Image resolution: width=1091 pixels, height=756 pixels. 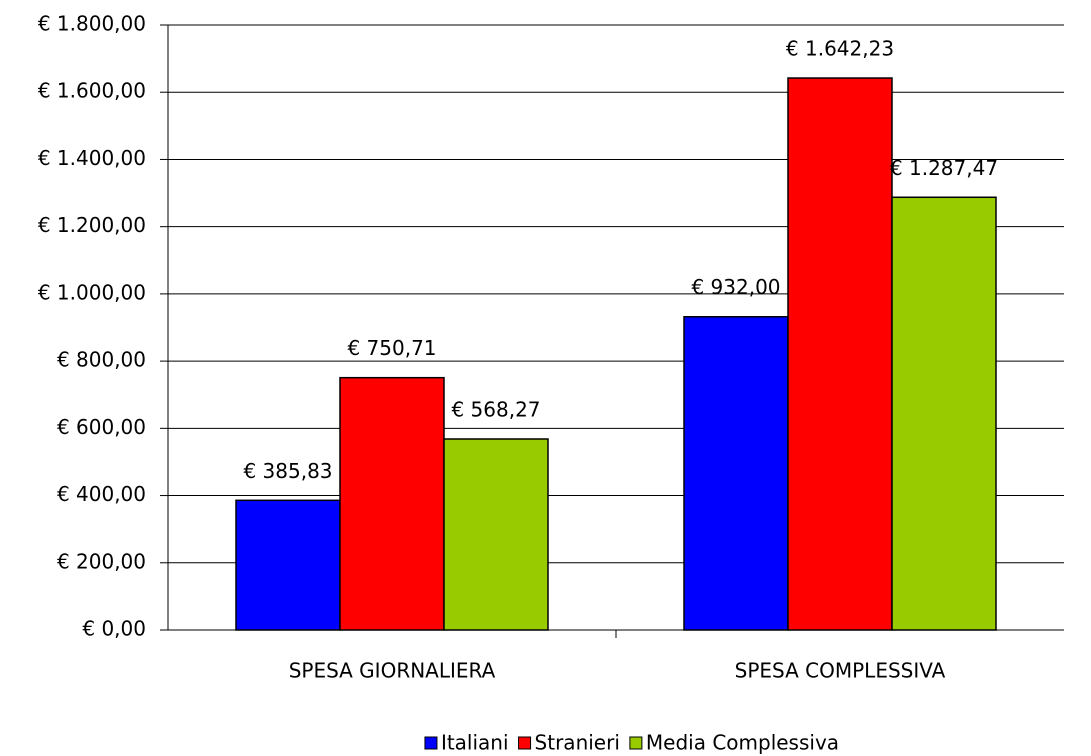 I want to click on y-tick-label: € 800,00, so click(x=101, y=360).